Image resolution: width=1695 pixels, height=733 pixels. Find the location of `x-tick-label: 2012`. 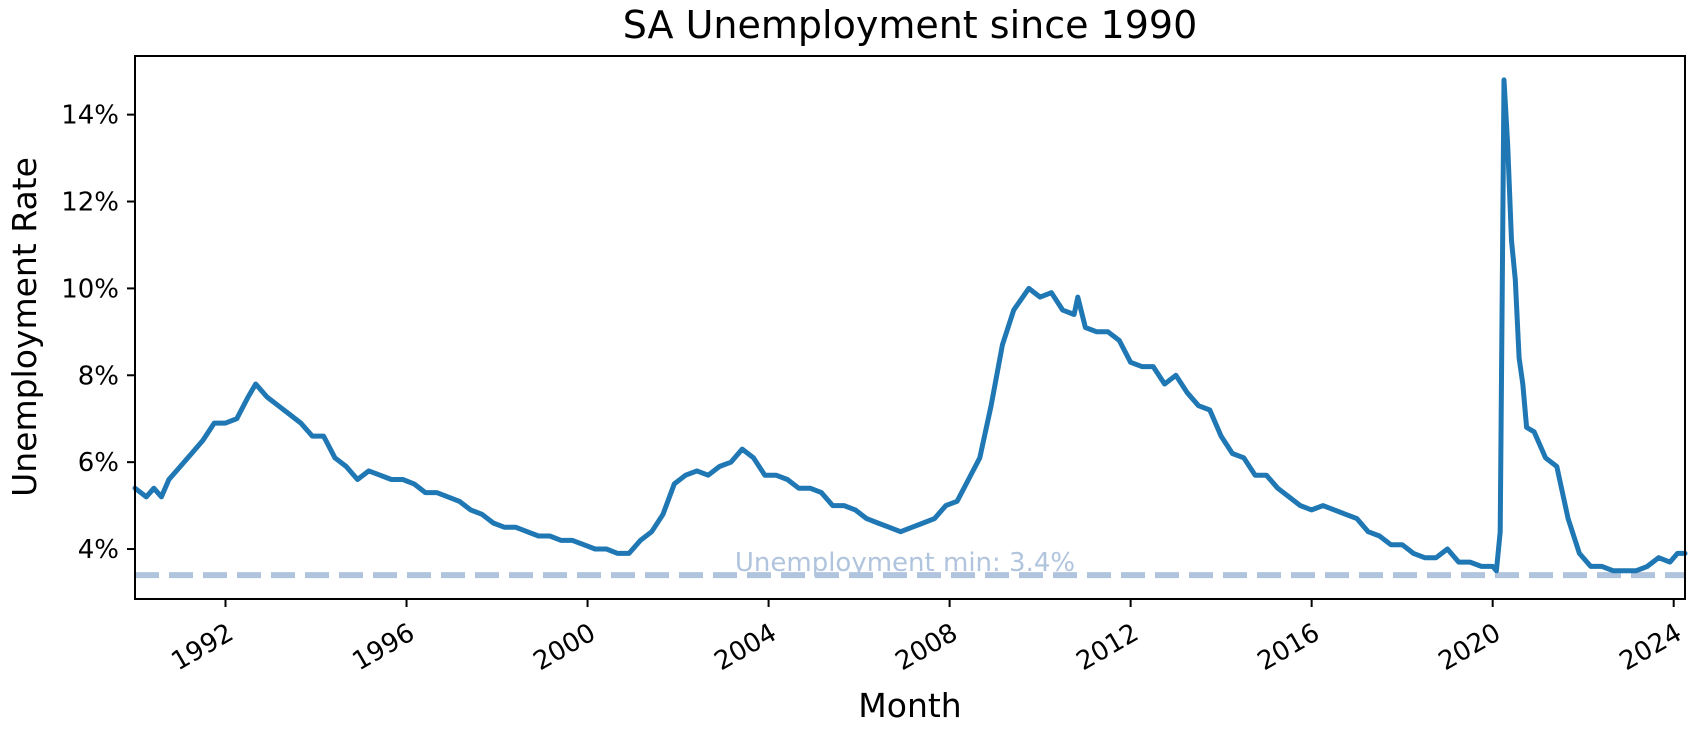

x-tick-label: 2012 is located at coordinates (1108, 647).